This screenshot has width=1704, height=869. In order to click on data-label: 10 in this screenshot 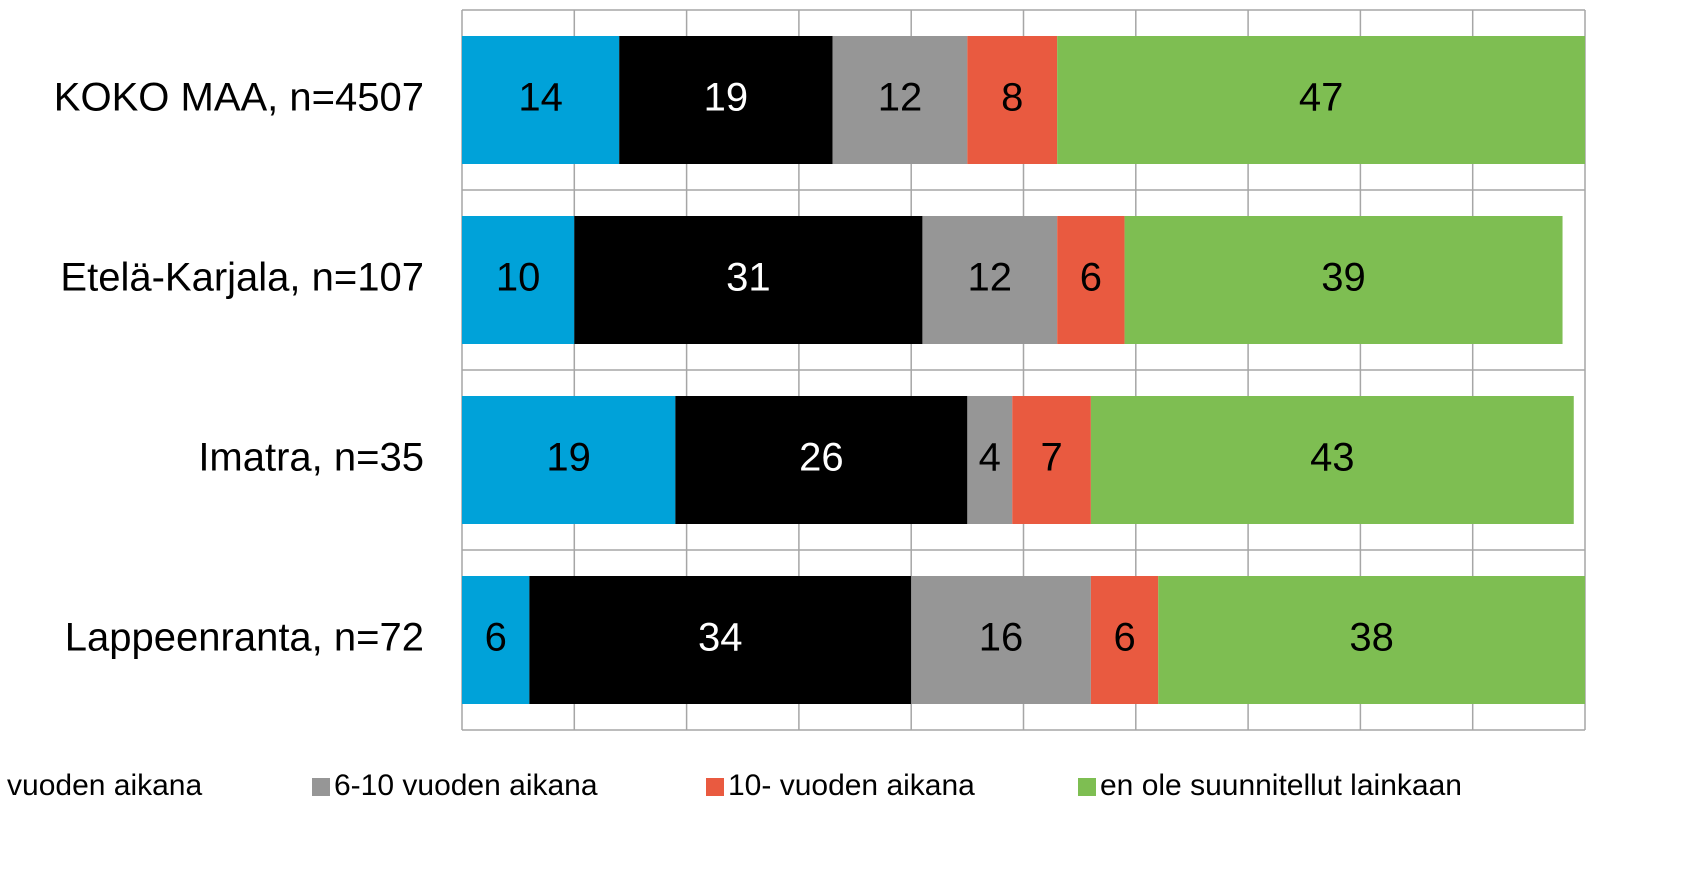, I will do `click(518, 278)`.